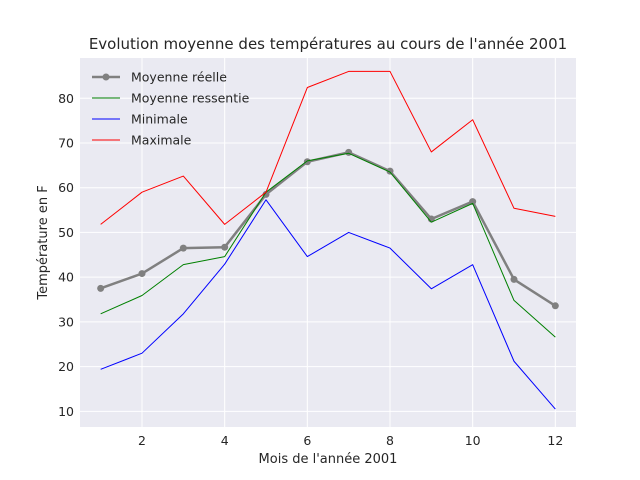  Describe the element at coordinates (390, 440) in the screenshot. I see `x-tick-label: 8` at that location.